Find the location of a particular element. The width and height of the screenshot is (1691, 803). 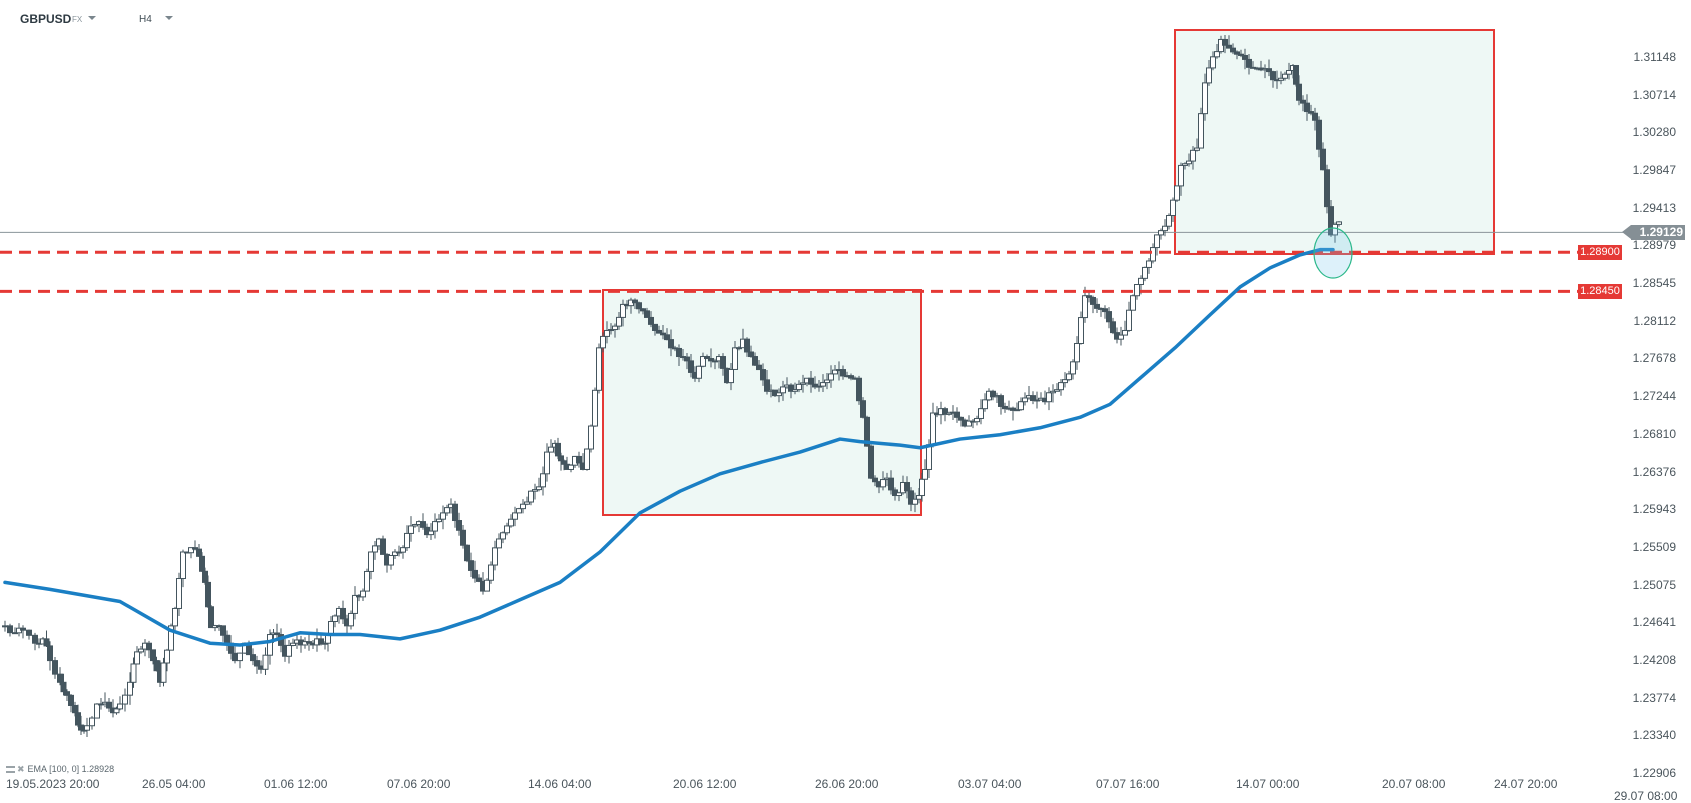

price-tick-label: 1.29413 is located at coordinates (1654, 207).